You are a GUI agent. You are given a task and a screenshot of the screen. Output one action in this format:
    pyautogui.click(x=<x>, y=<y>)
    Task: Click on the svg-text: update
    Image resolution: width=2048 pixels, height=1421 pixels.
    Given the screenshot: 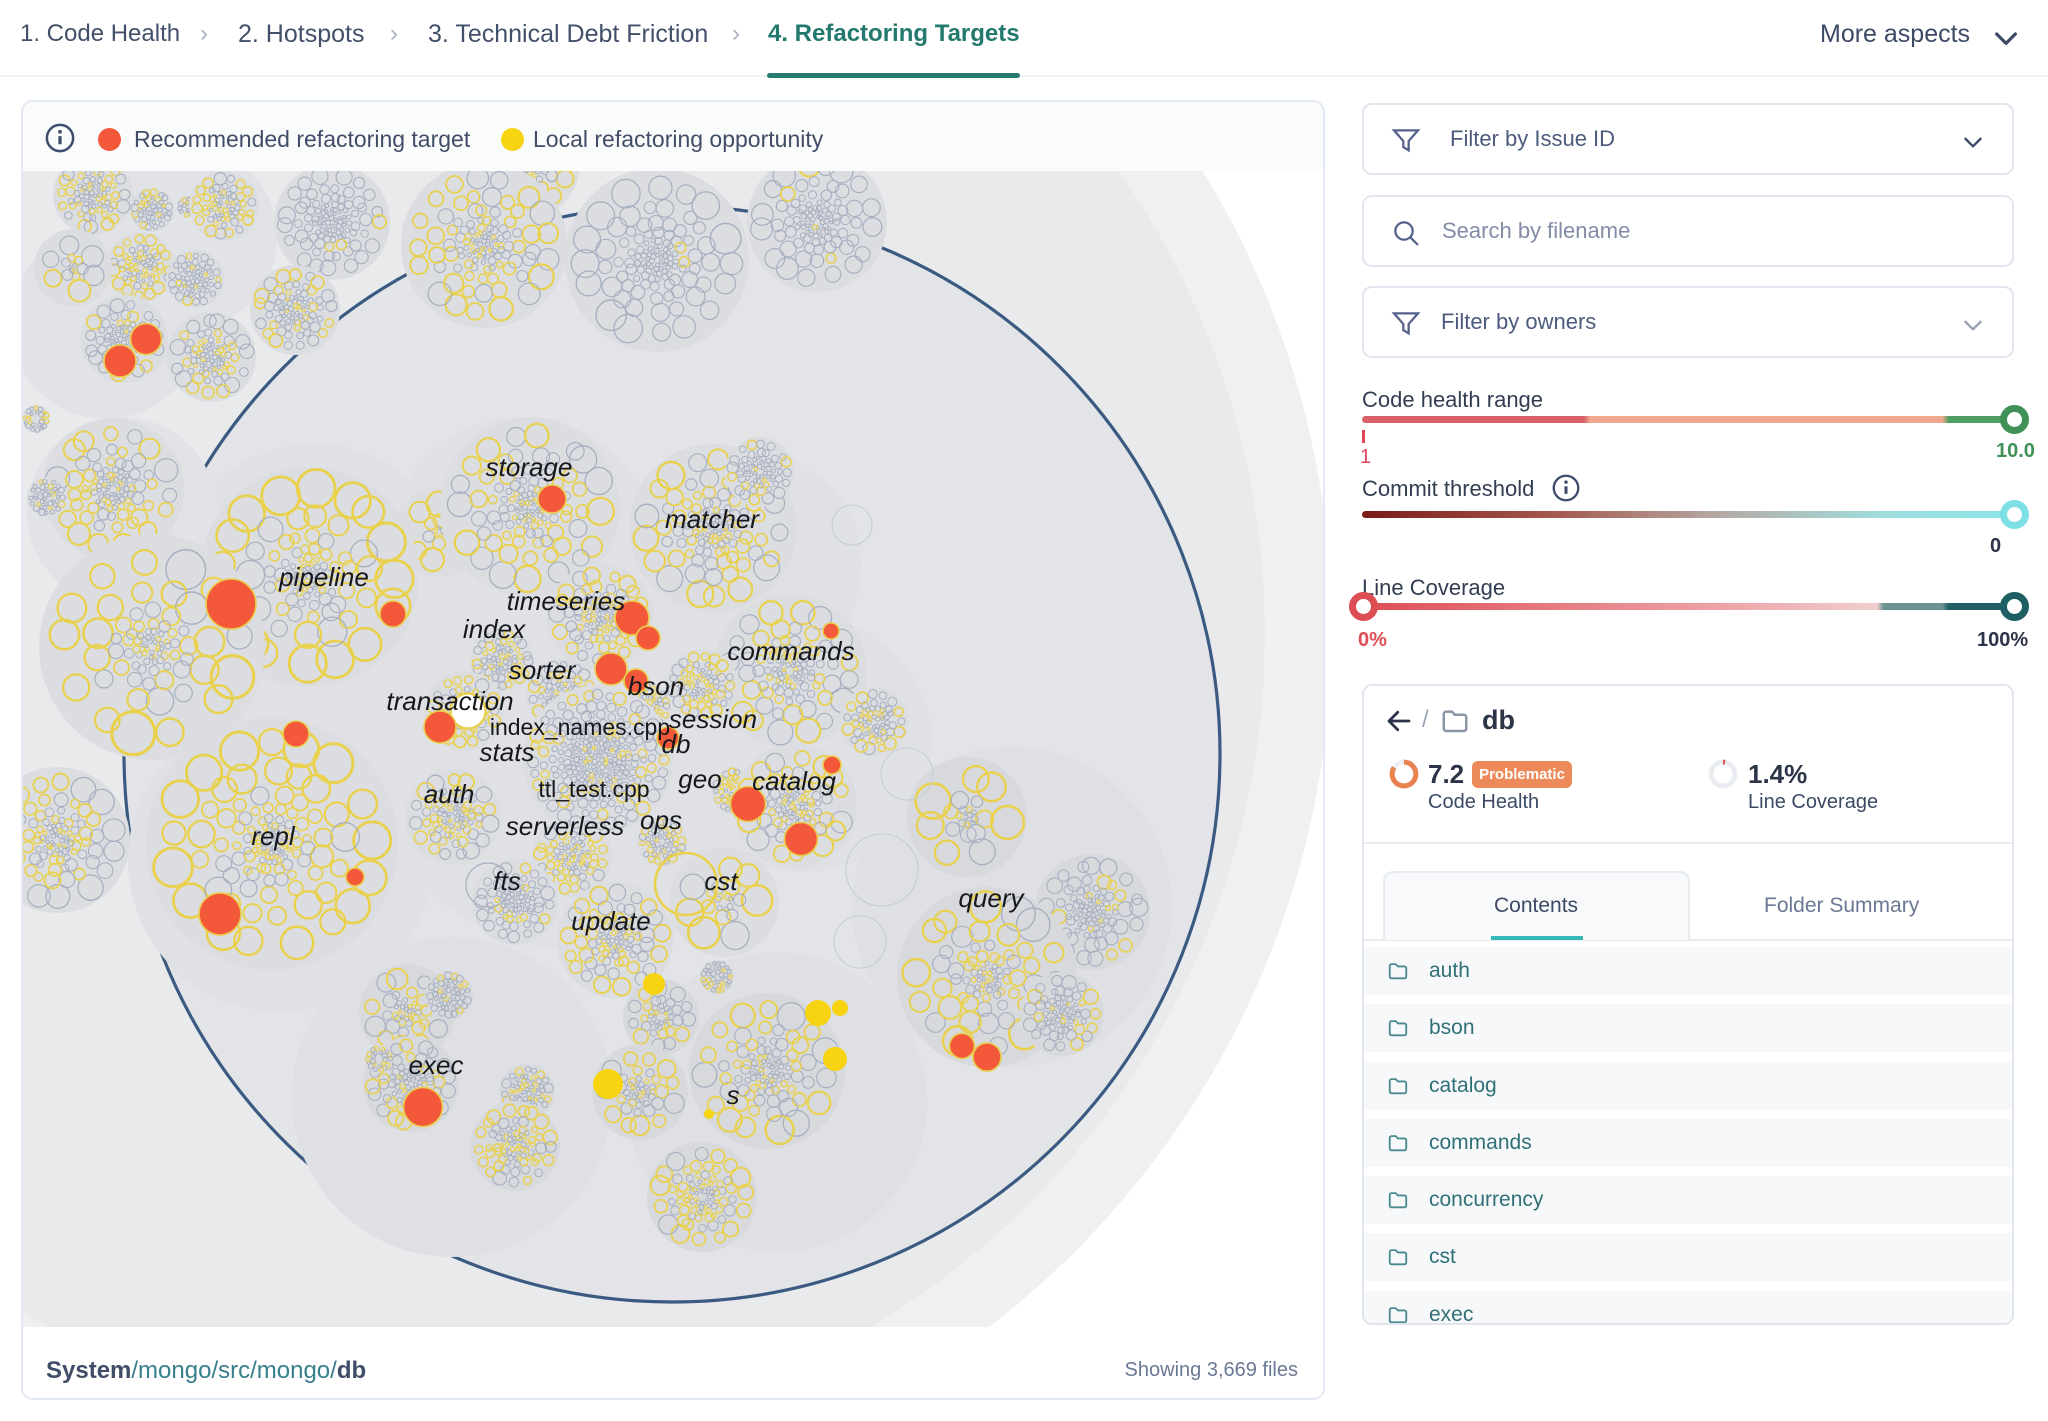 What is the action you would take?
    pyautogui.click(x=611, y=921)
    